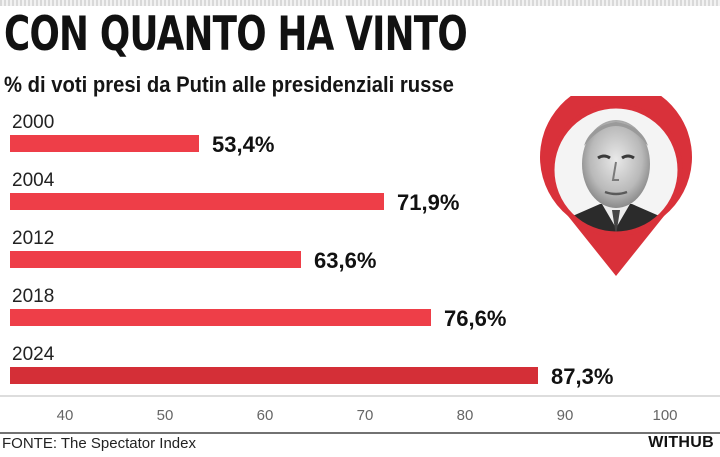 This screenshot has width=720, height=457. I want to click on x-tick-label: 40, so click(65, 415).